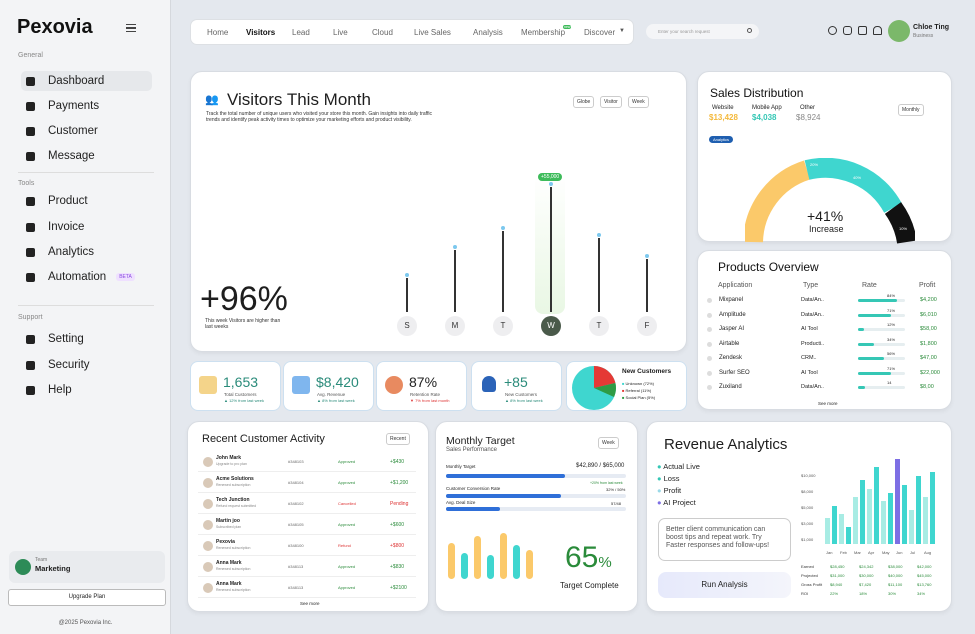 The height and width of the screenshot is (634, 975). What do you see at coordinates (913, 552) in the screenshot?
I see `x-tick: Jul` at bounding box center [913, 552].